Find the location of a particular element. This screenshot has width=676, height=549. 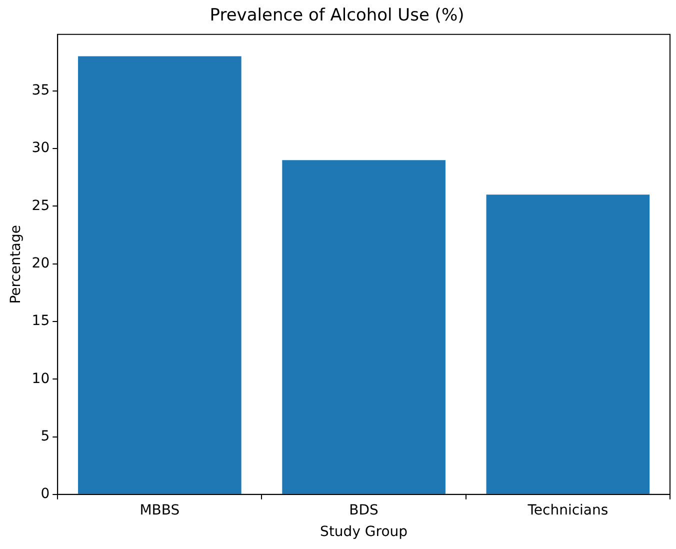

y-tick-label: 30 is located at coordinates (41, 148).